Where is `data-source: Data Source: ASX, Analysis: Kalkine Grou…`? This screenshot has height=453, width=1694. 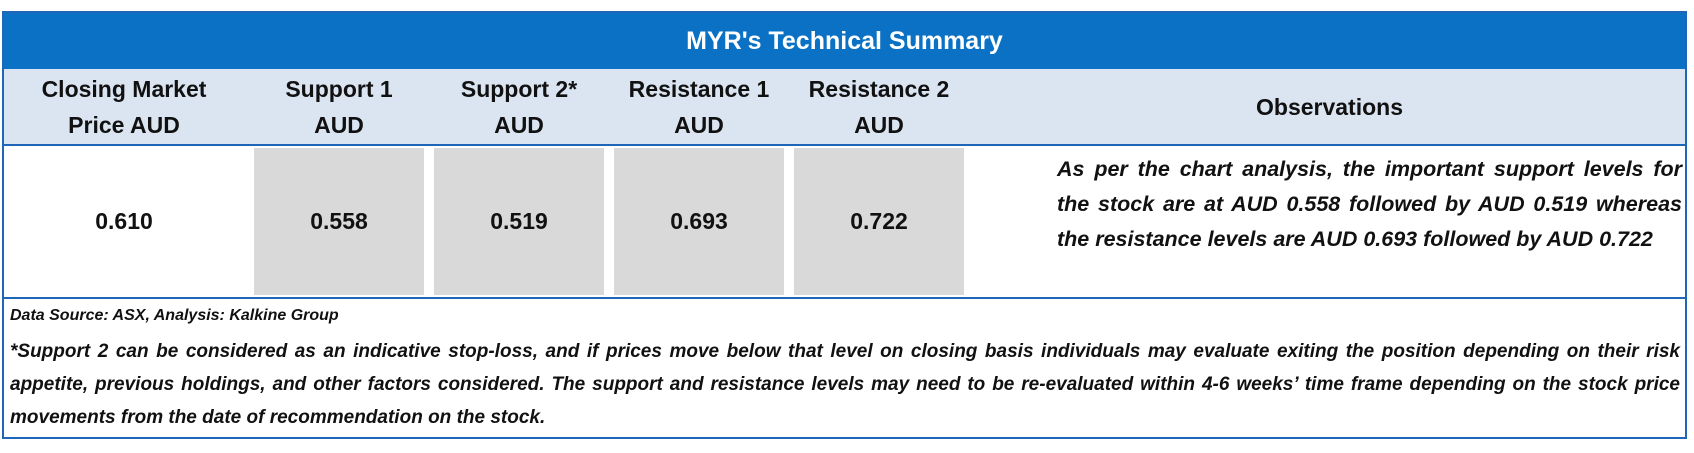 data-source: Data Source: ASX, Analysis: Kalkine Grou… is located at coordinates (174, 315).